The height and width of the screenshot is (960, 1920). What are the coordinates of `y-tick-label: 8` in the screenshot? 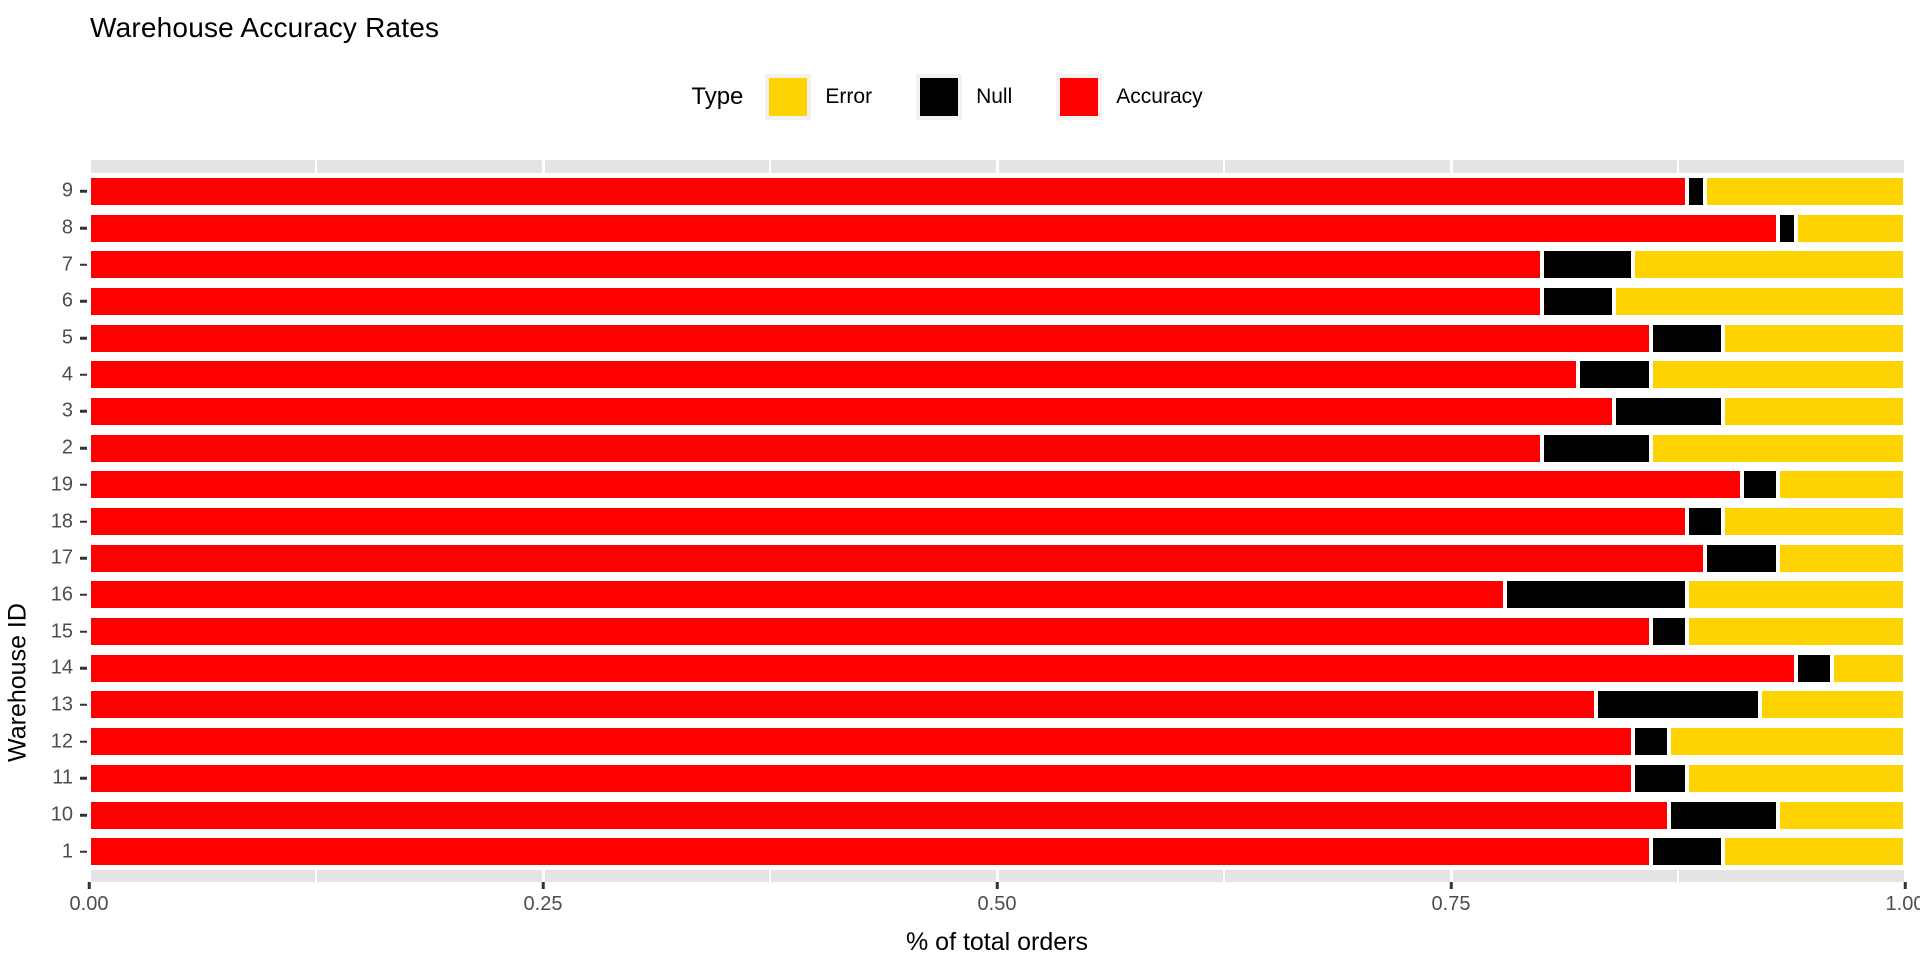 It's located at (67, 227).